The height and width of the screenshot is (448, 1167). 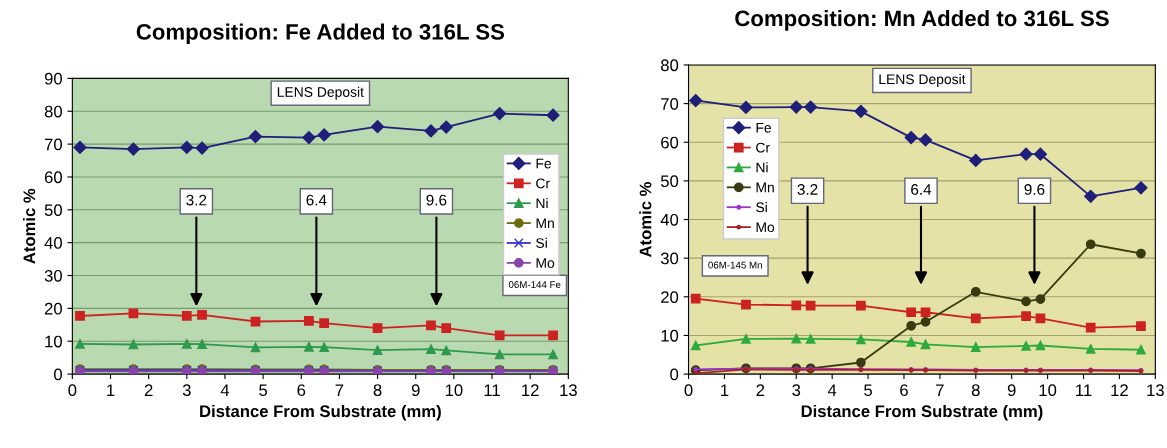 What do you see at coordinates (735, 265) in the screenshot?
I see `annotation: 06M-145 Mn` at bounding box center [735, 265].